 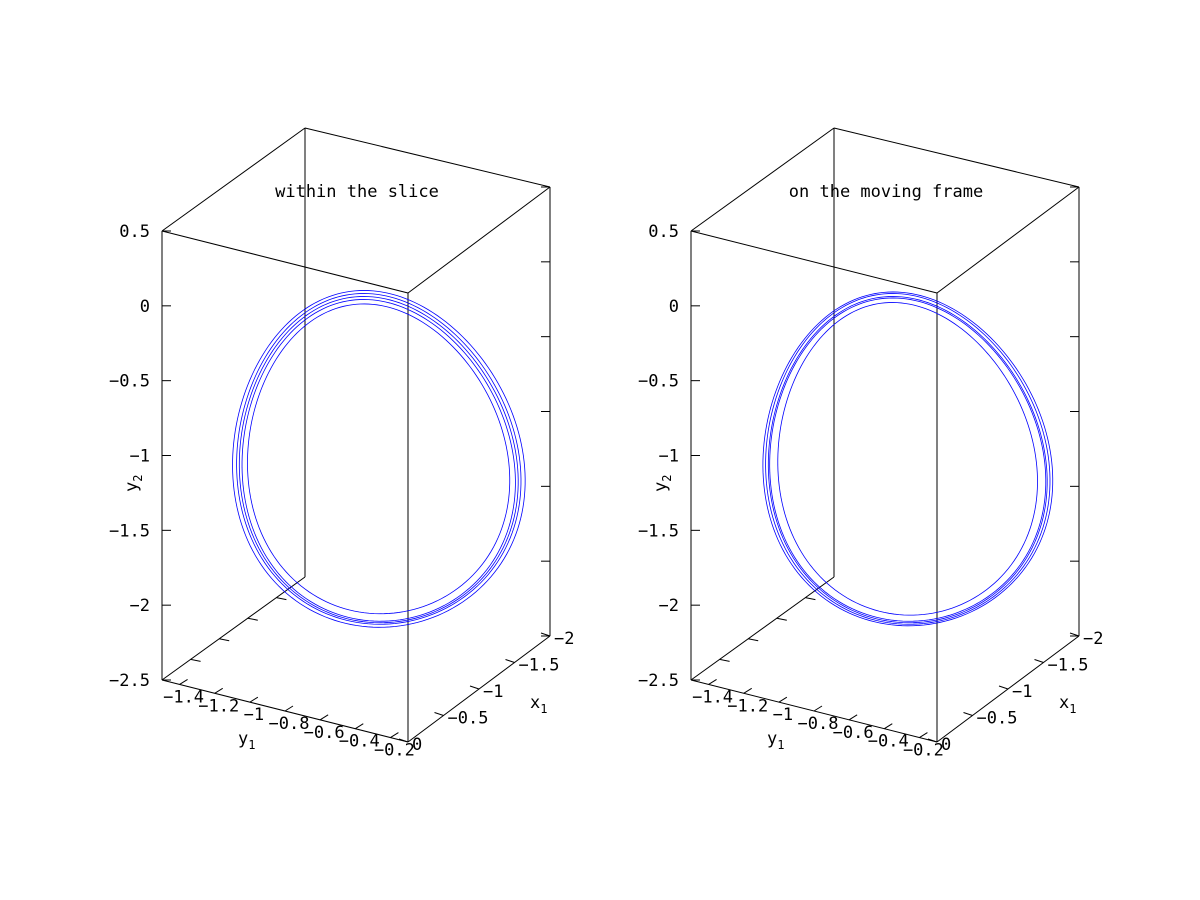 I want to click on z-tick-label: −0.5, so click(x=658, y=382).